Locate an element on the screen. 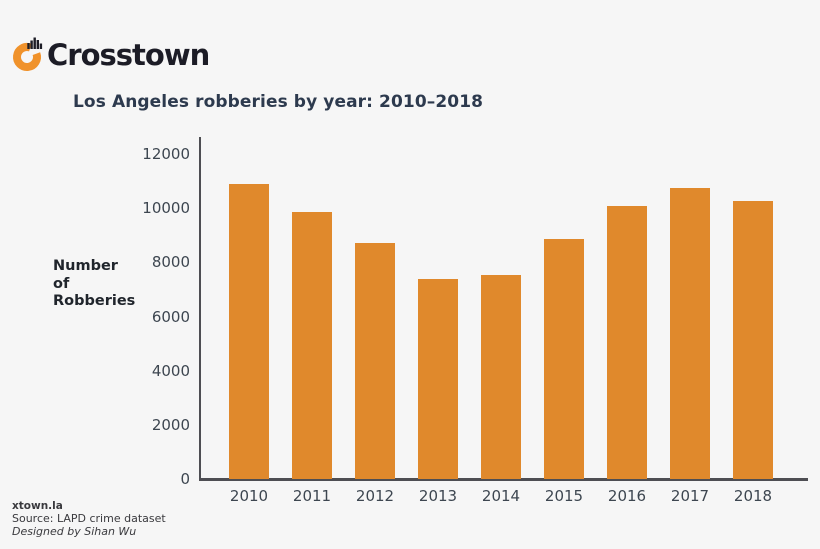 Image resolution: width=820 pixels, height=549 pixels. x-axis-tick-labels: 2010 2011 2012 2013 2014 2015 2016 2017 2018 is located at coordinates (504, 496).